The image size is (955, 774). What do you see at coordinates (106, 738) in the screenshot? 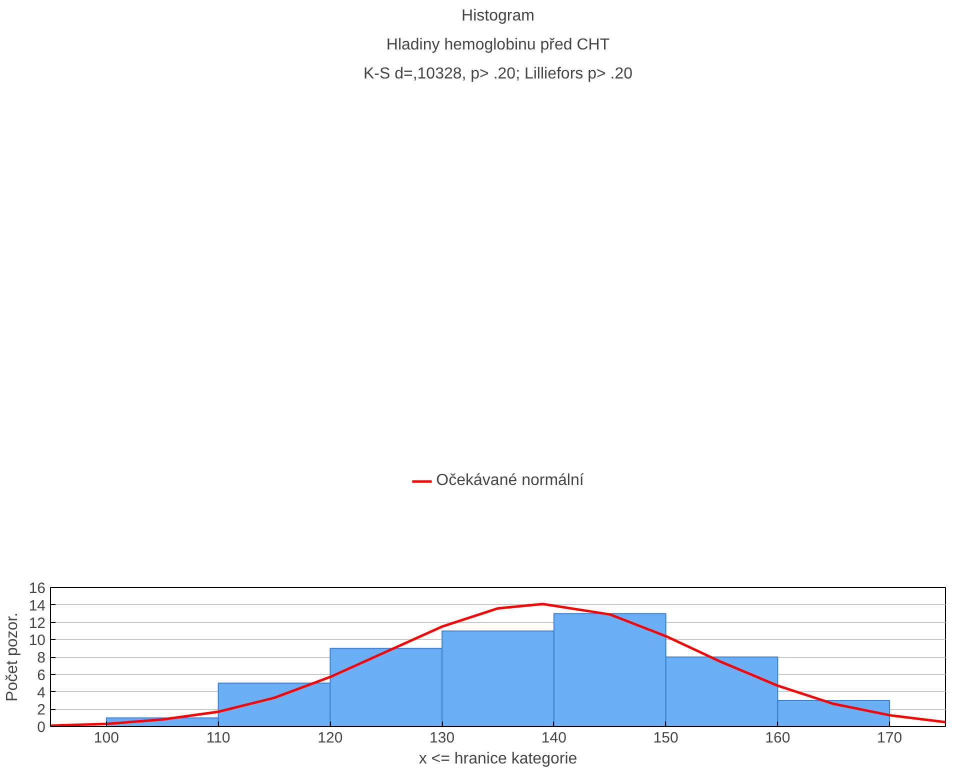
I see `x-tick-label: 100` at bounding box center [106, 738].